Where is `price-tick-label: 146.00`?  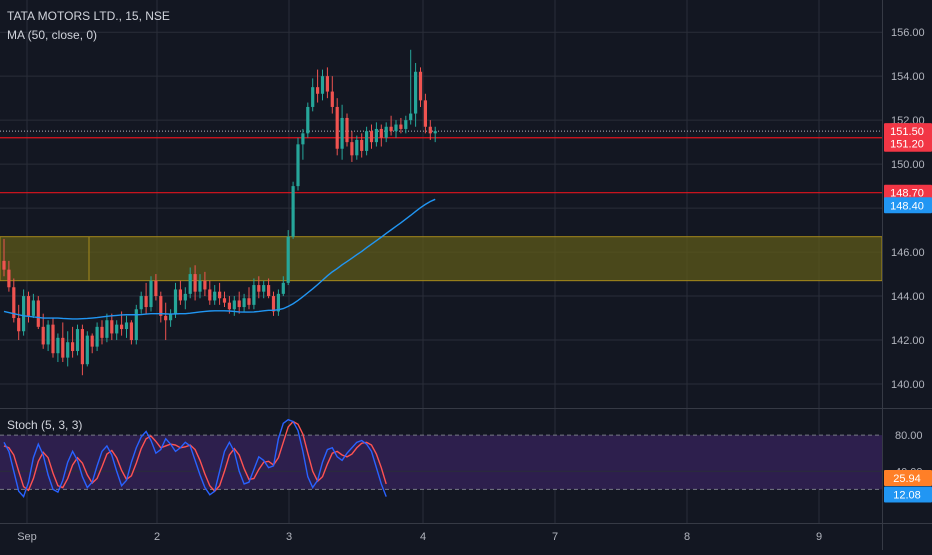 price-tick-label: 146.00 is located at coordinates (908, 253).